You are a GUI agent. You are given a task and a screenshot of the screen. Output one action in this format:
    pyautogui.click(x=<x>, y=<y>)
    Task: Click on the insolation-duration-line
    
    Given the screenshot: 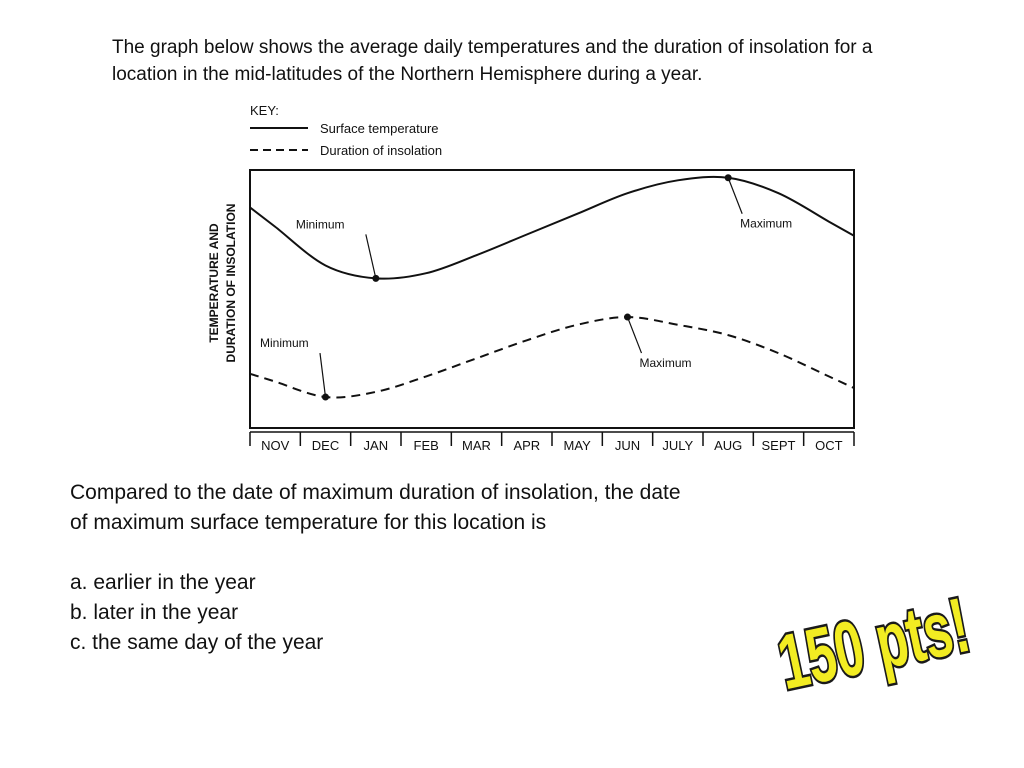 What is the action you would take?
    pyautogui.click(x=552, y=357)
    